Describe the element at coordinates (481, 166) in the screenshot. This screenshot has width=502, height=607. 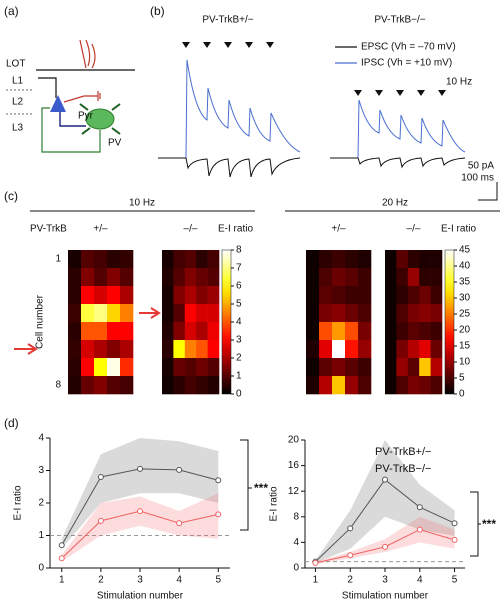
I see `scale-label: 50 pA` at that location.